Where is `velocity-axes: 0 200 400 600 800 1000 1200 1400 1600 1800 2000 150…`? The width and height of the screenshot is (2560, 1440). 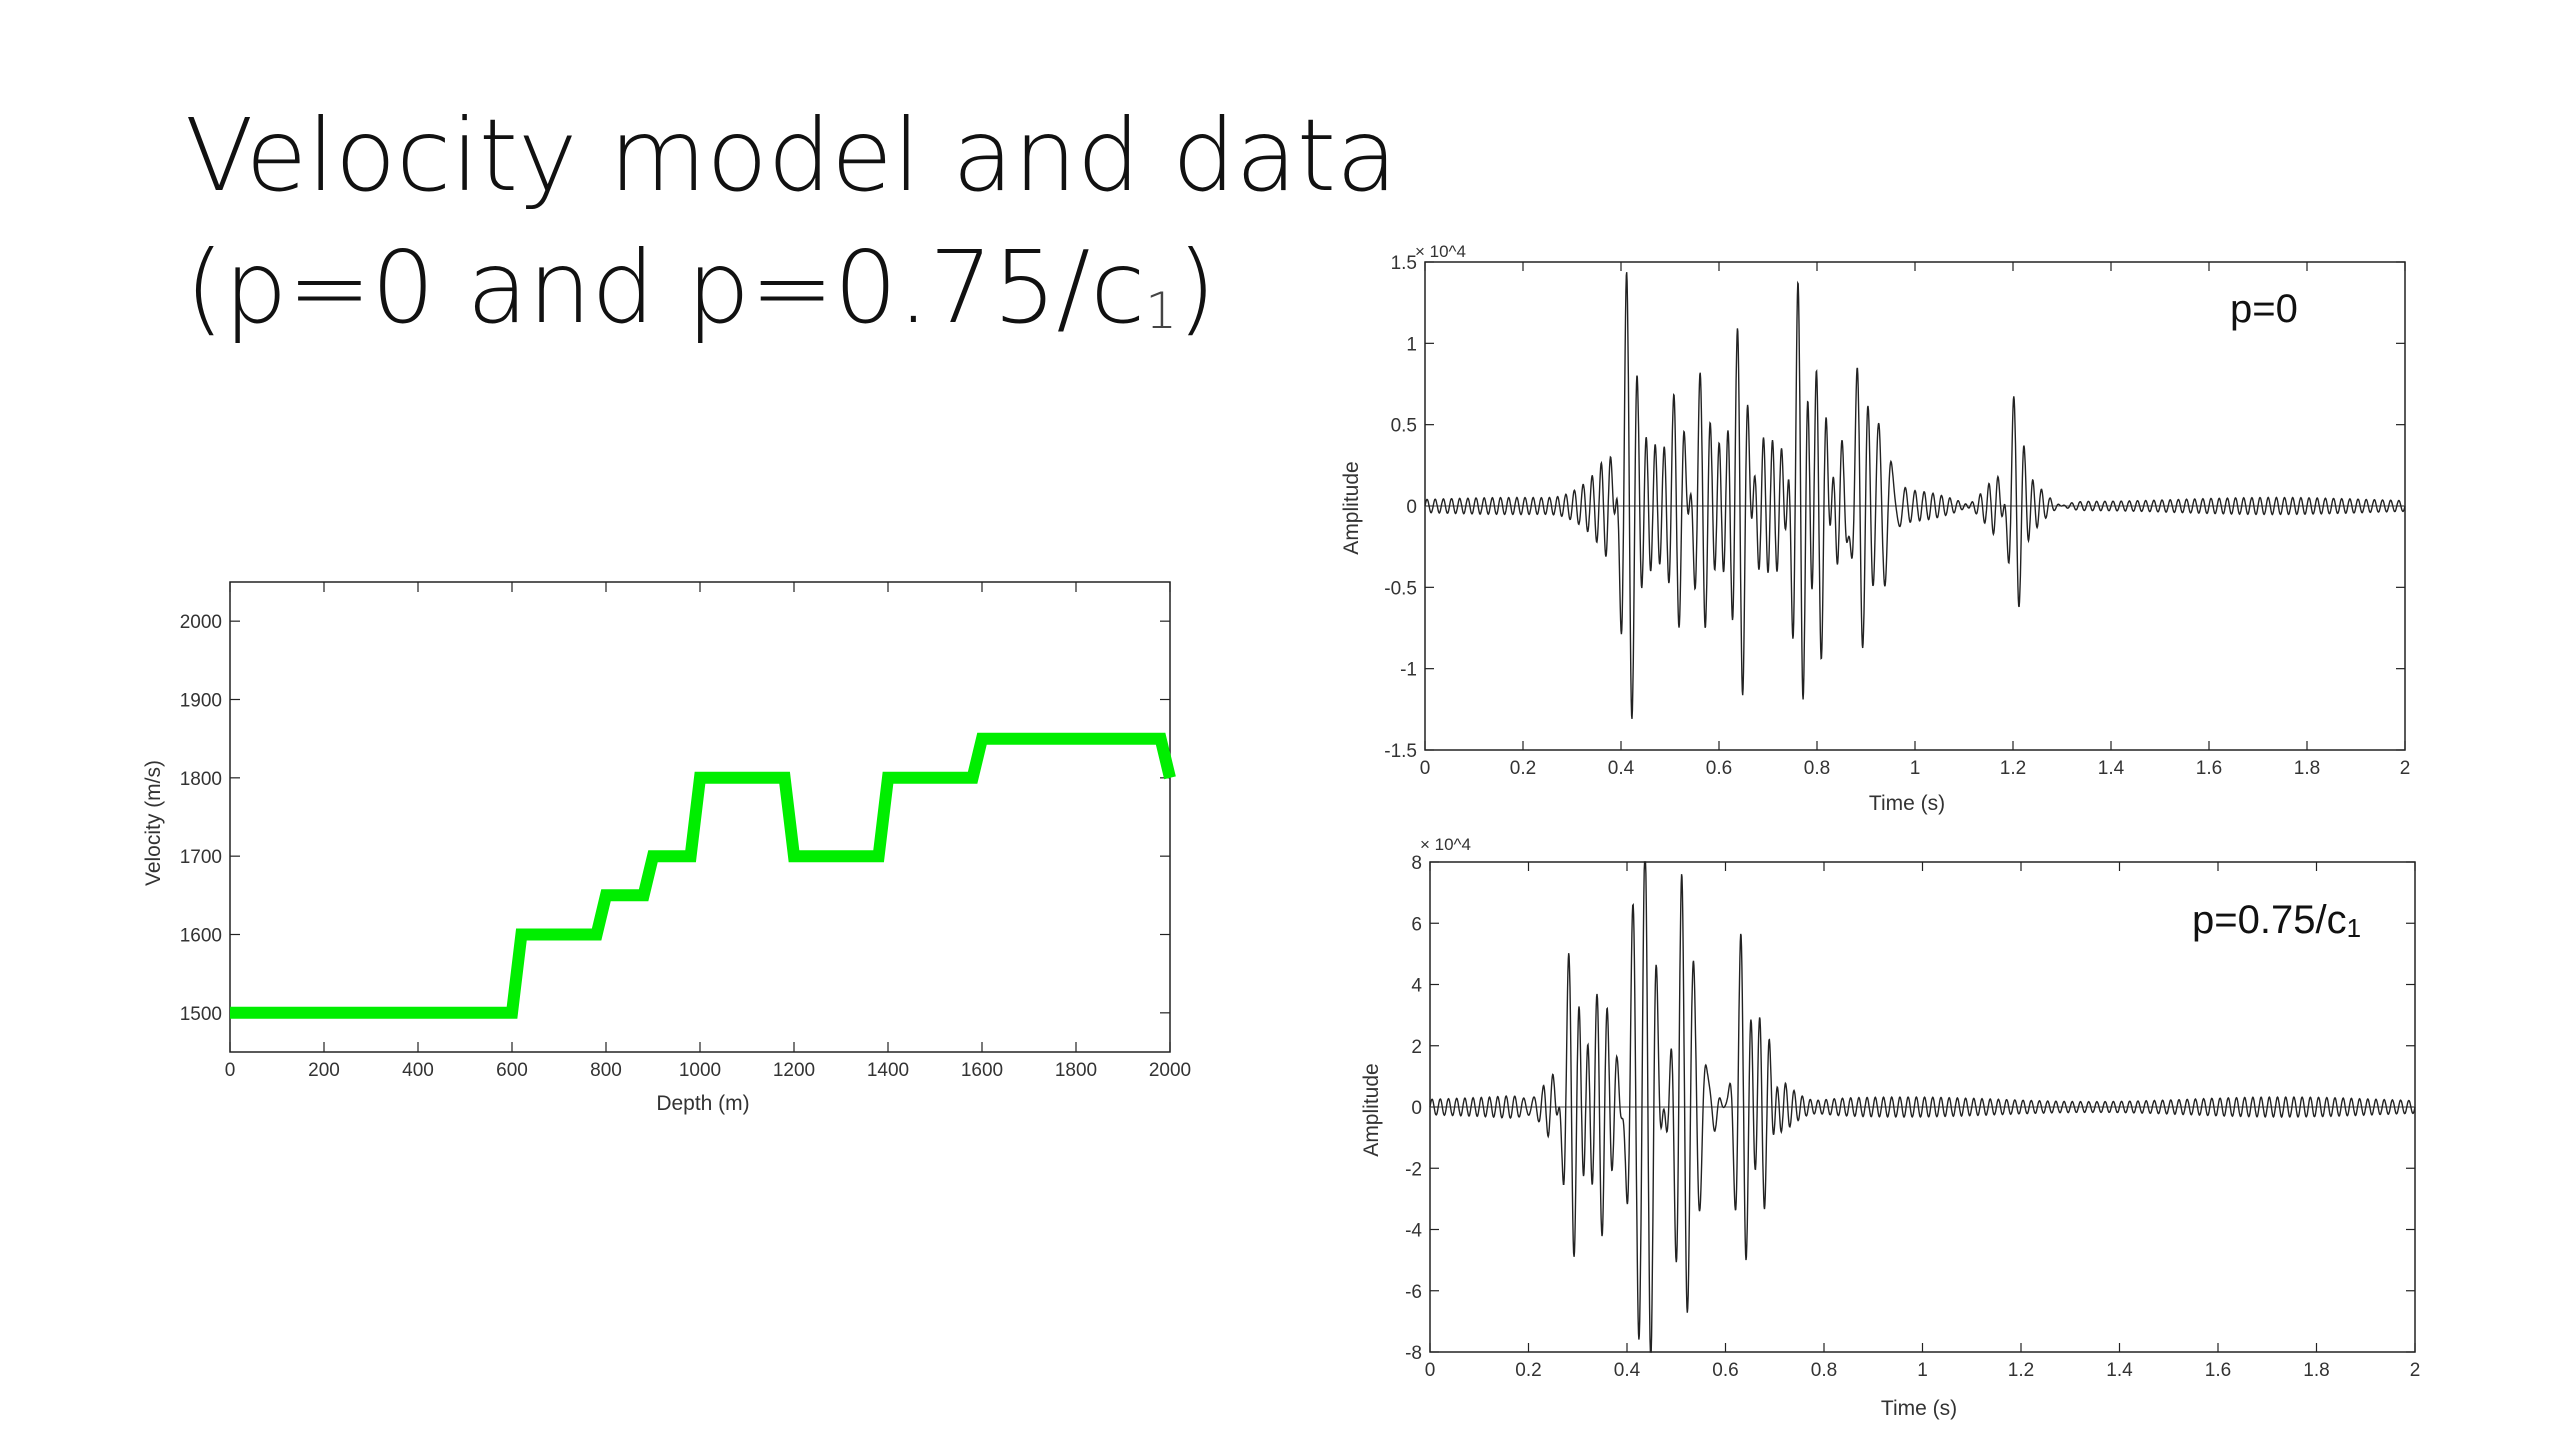
velocity-axes: 0 200 400 600 800 1000 1200 1400 1600 1800 2000 150… is located at coordinates (685, 831).